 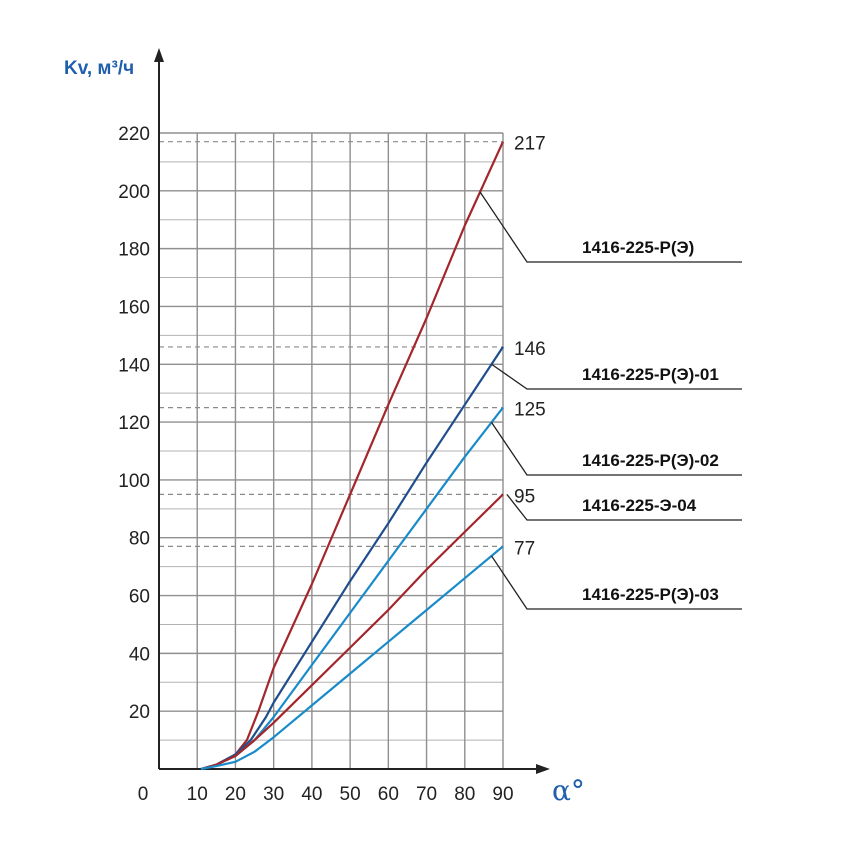 What do you see at coordinates (134, 134) in the screenshot?
I see `y-tick-label: 220` at bounding box center [134, 134].